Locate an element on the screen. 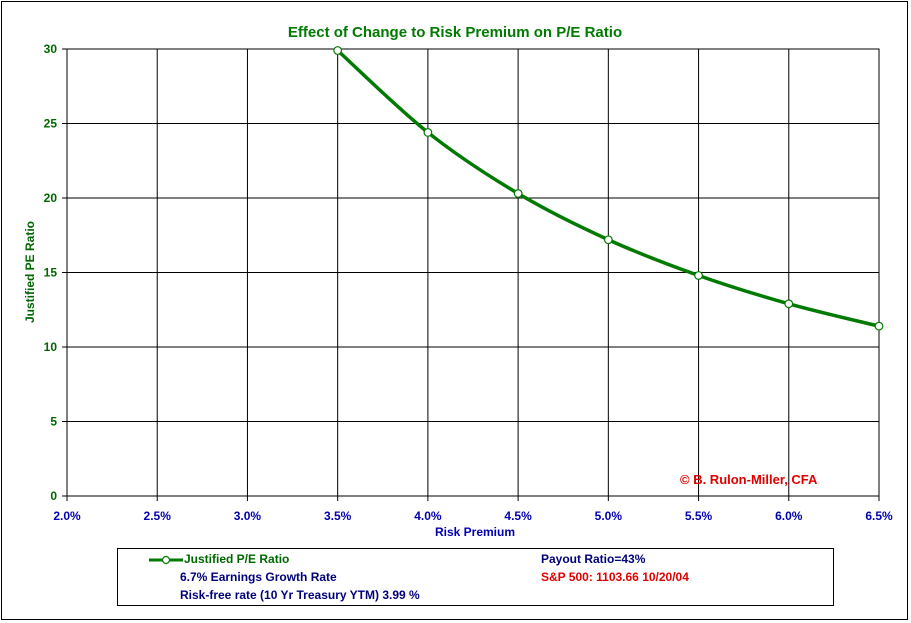  y-tick-labels: 0 5 10 15 20 25 30 is located at coordinates (51, 272).